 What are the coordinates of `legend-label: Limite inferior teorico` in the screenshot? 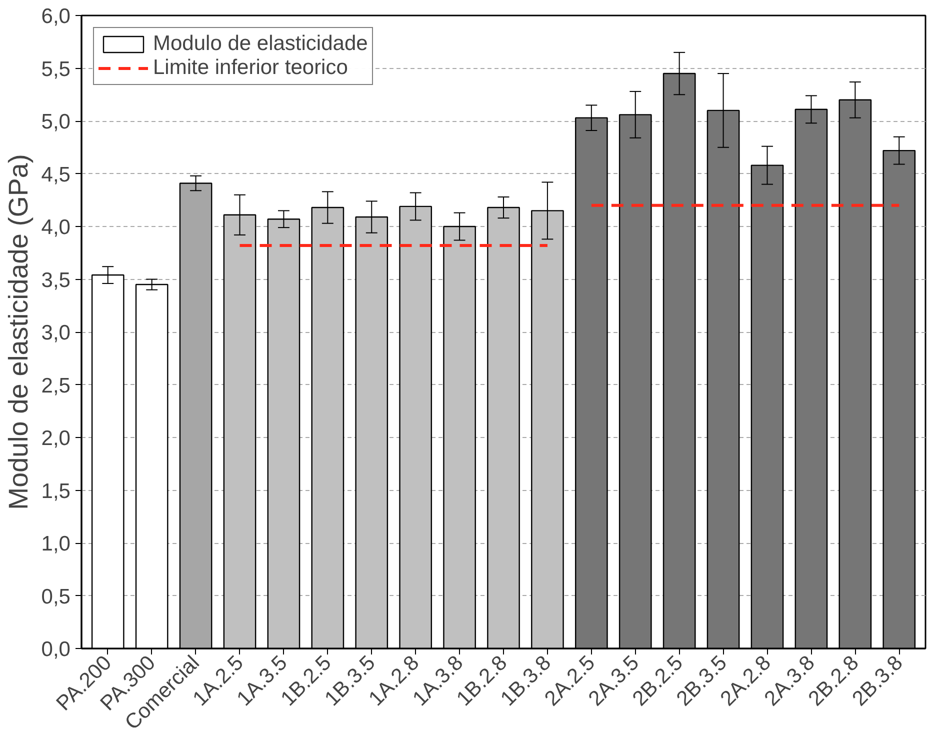 It's located at (250, 68).